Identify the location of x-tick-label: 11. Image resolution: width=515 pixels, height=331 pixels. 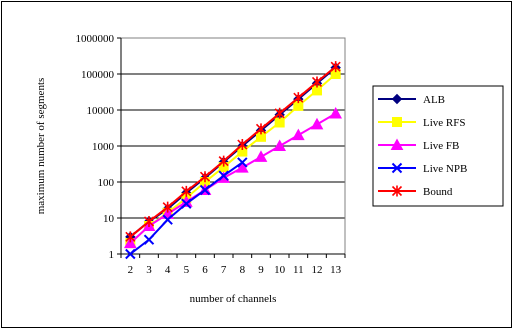
(298, 270).